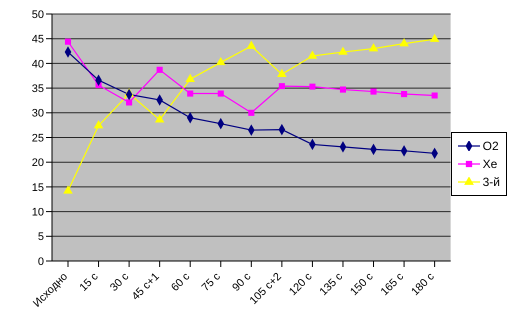 This screenshot has width=520, height=327. I want to click on x-tick-label: 135 с, so click(332, 284).